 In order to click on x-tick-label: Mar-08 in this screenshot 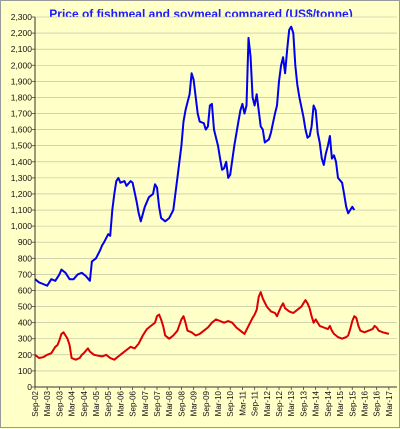, I will do `click(169, 403)`.